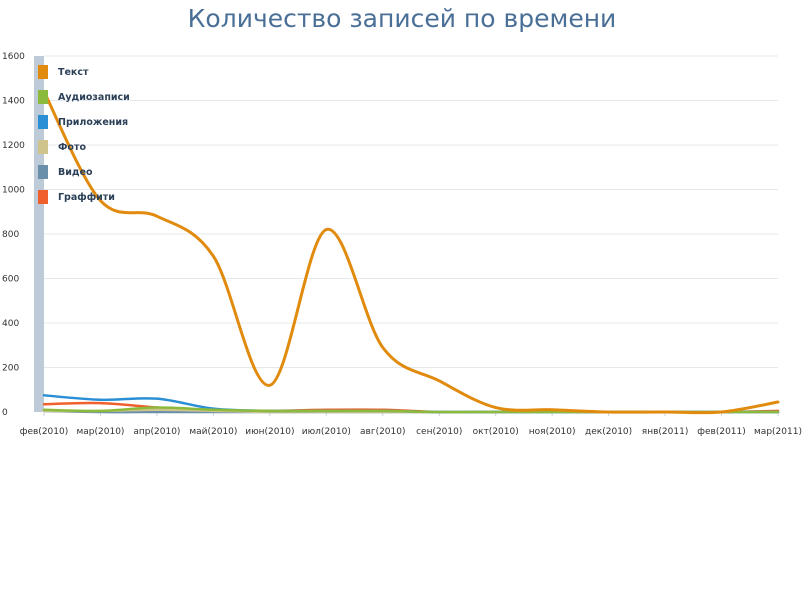 This screenshot has width=804, height=604. Describe the element at coordinates (13, 191) in the screenshot. I see `y-tick-label: 1000` at that location.